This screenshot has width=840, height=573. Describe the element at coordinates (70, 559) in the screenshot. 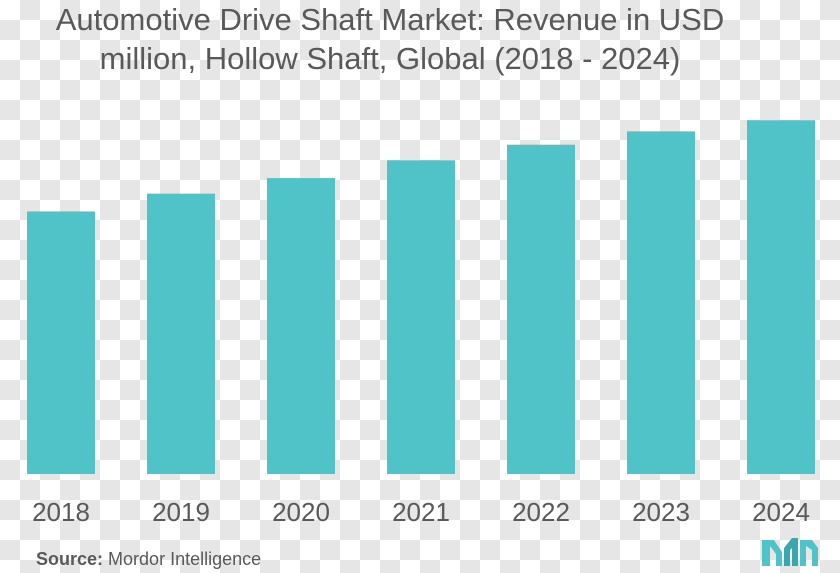

I see `source-label: Source:` at that location.